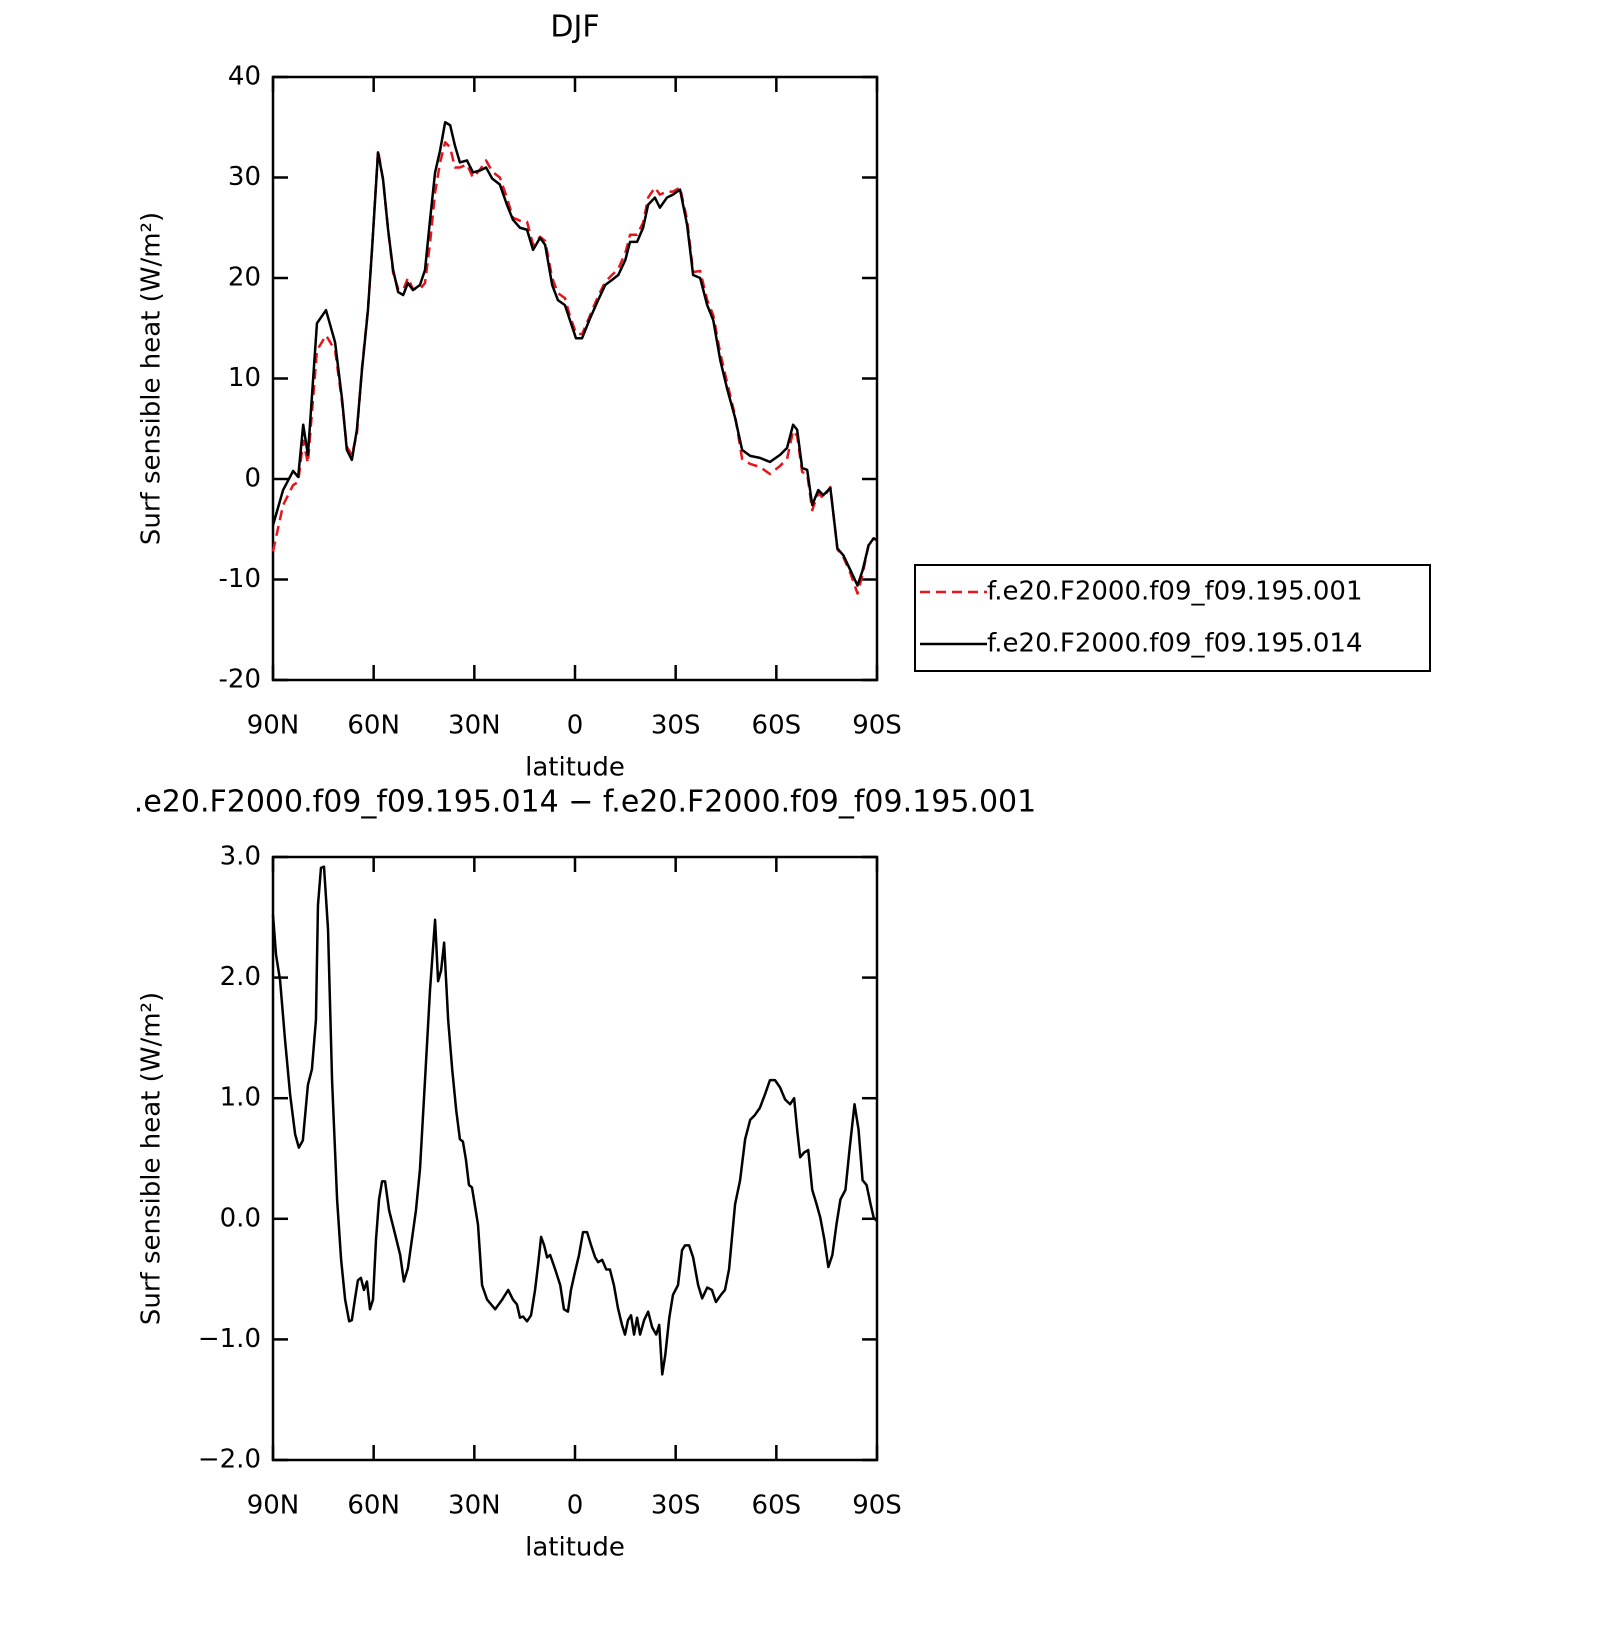  What do you see at coordinates (1175, 592) in the screenshot?
I see `legend-label: f.e20.F2000.f09_f09.195.001` at bounding box center [1175, 592].